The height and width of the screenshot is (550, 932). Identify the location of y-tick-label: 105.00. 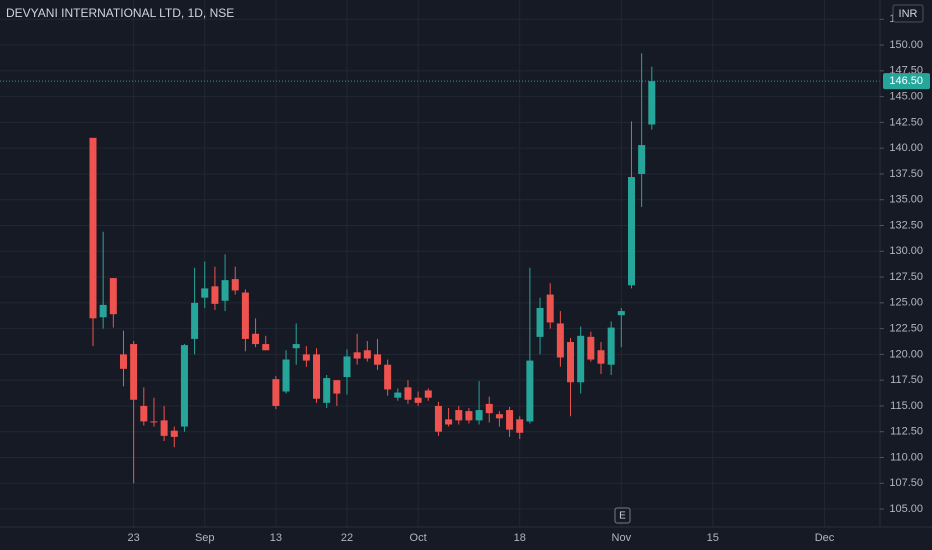
(906, 509).